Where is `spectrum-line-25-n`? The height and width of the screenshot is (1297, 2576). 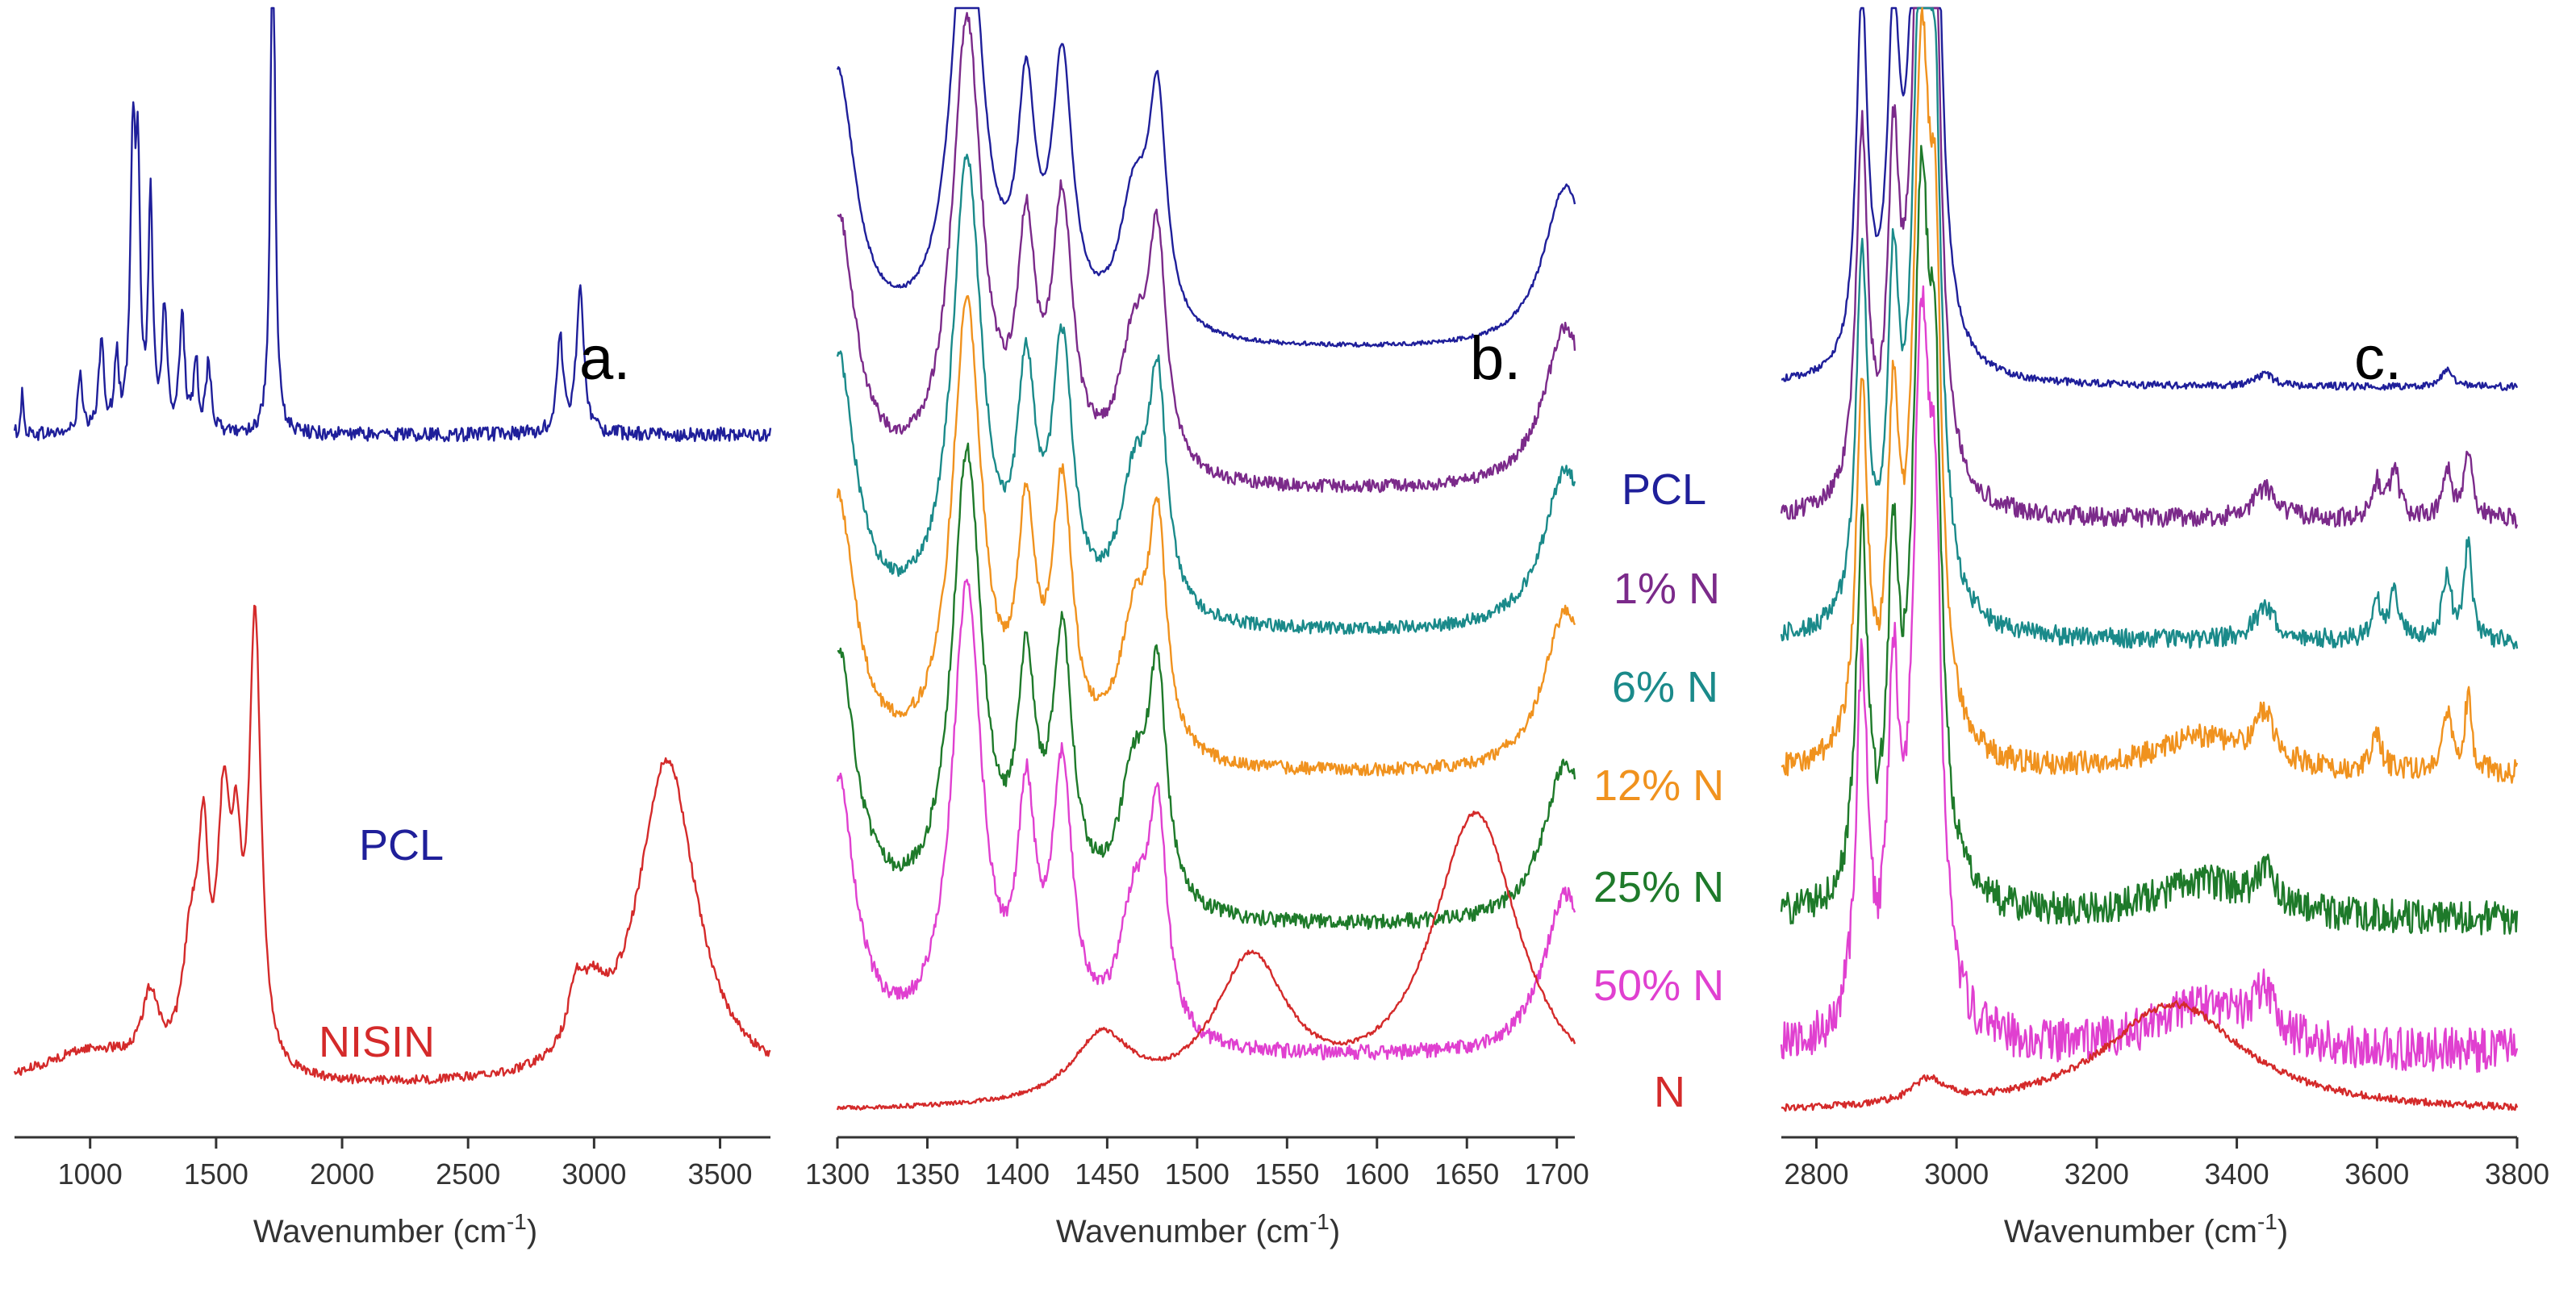 spectrum-line-25-n is located at coordinates (1206, 686).